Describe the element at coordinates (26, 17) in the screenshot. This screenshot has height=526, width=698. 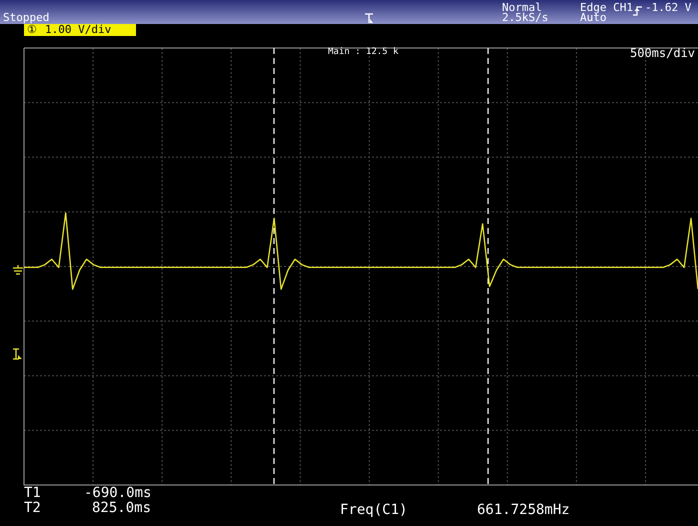
I see `text: Stopped` at that location.